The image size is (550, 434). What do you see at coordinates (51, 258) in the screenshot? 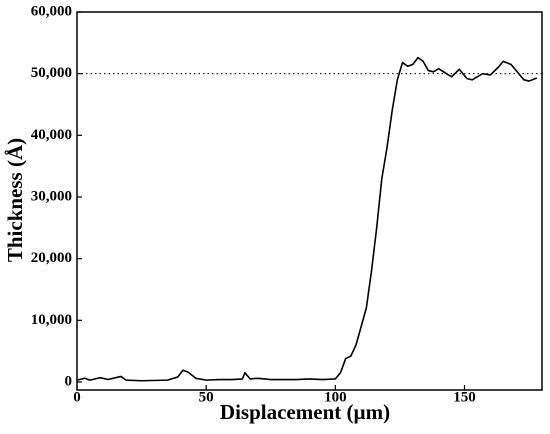
I see `y-tick-label: 20,000` at bounding box center [51, 258].